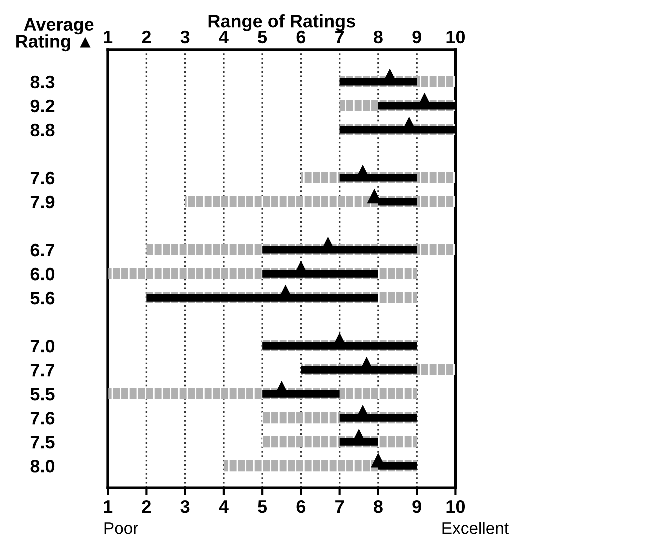 This screenshot has width=651, height=543. Describe the element at coordinates (42, 250) in the screenshot. I see `y-tick-label: 6.7` at that location.